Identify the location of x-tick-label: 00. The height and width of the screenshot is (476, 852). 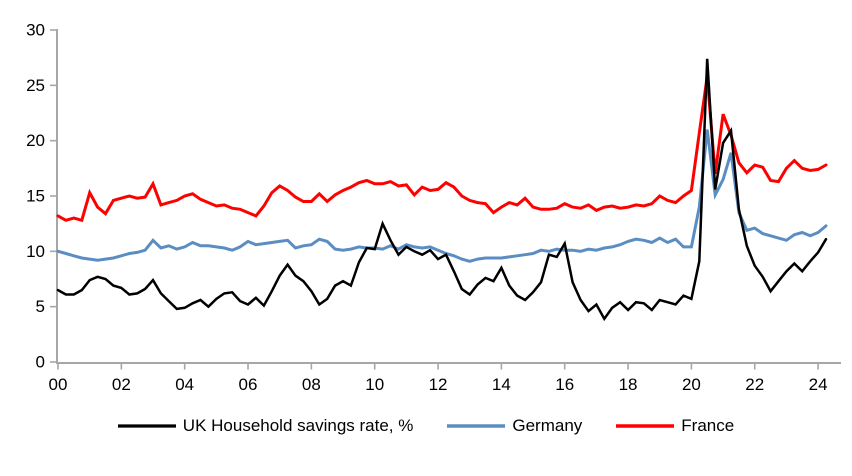
(58, 384).